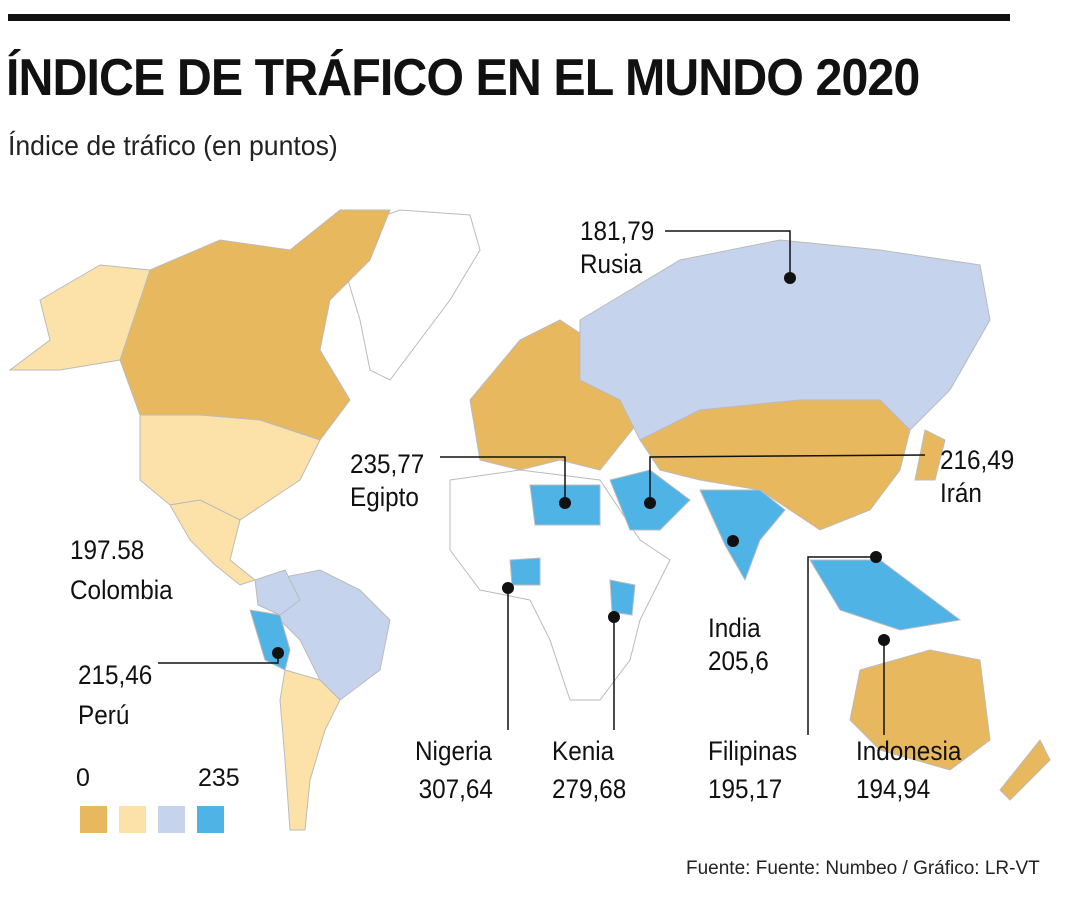 The width and height of the screenshot is (1080, 900). What do you see at coordinates (454, 770) in the screenshot?
I see `label-nigeria: Nigeria 307,64` at bounding box center [454, 770].